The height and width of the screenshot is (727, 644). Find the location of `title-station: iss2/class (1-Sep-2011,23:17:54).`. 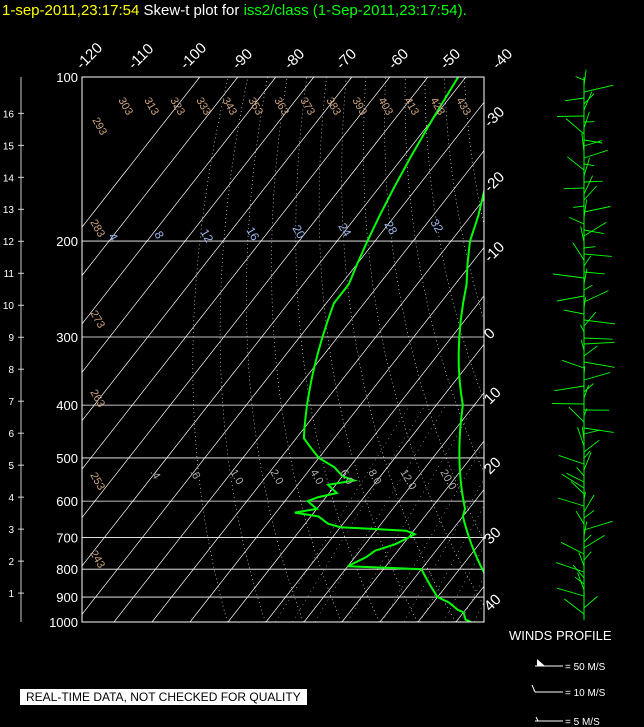

title-station: iss2/class (1-Sep-2011,23:17:54). is located at coordinates (355, 10).